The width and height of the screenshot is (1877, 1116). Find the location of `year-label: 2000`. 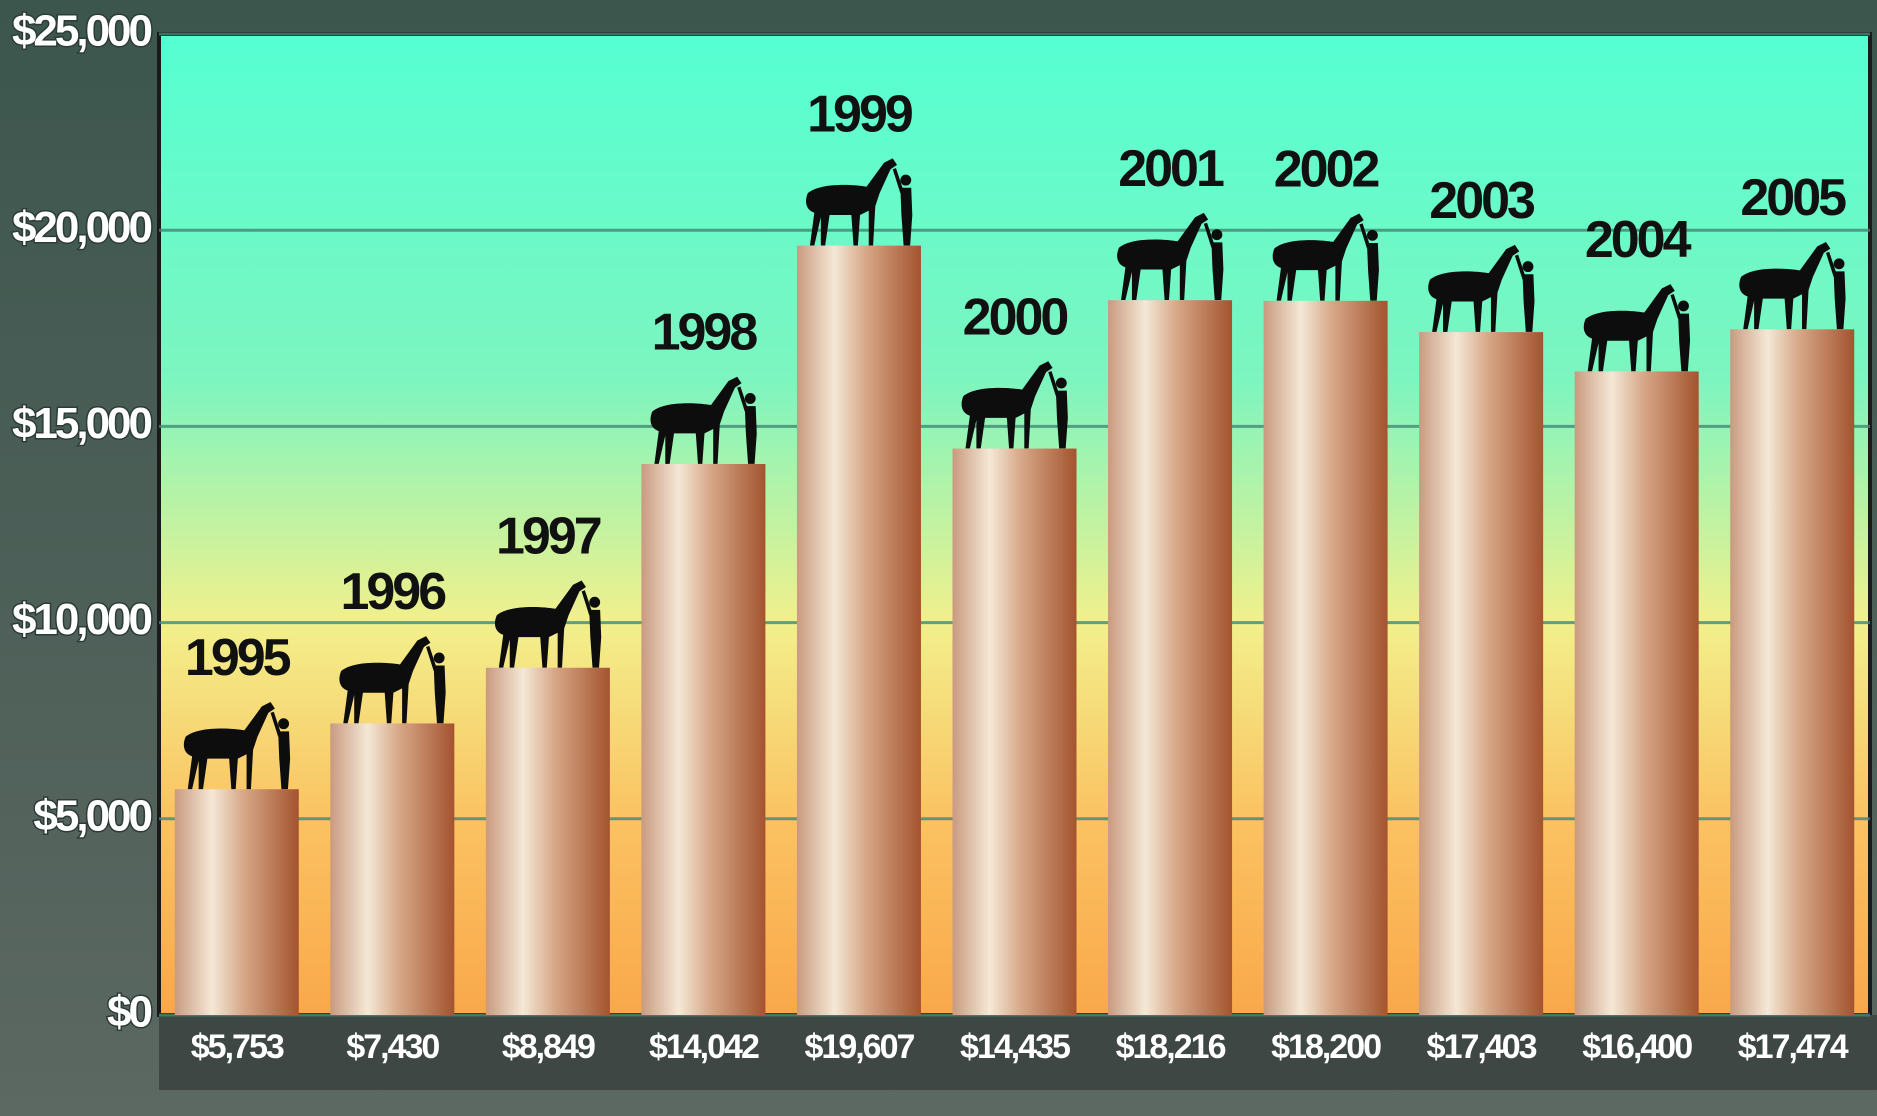

year-label: 2000 is located at coordinates (1015, 317).